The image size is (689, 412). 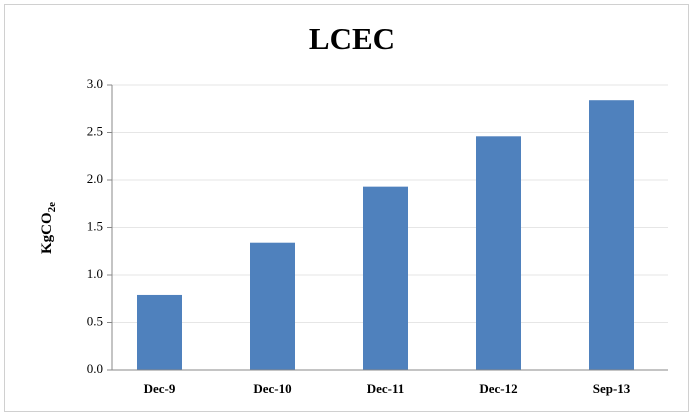 What do you see at coordinates (352, 38) in the screenshot?
I see `chart-title: LCEC` at bounding box center [352, 38].